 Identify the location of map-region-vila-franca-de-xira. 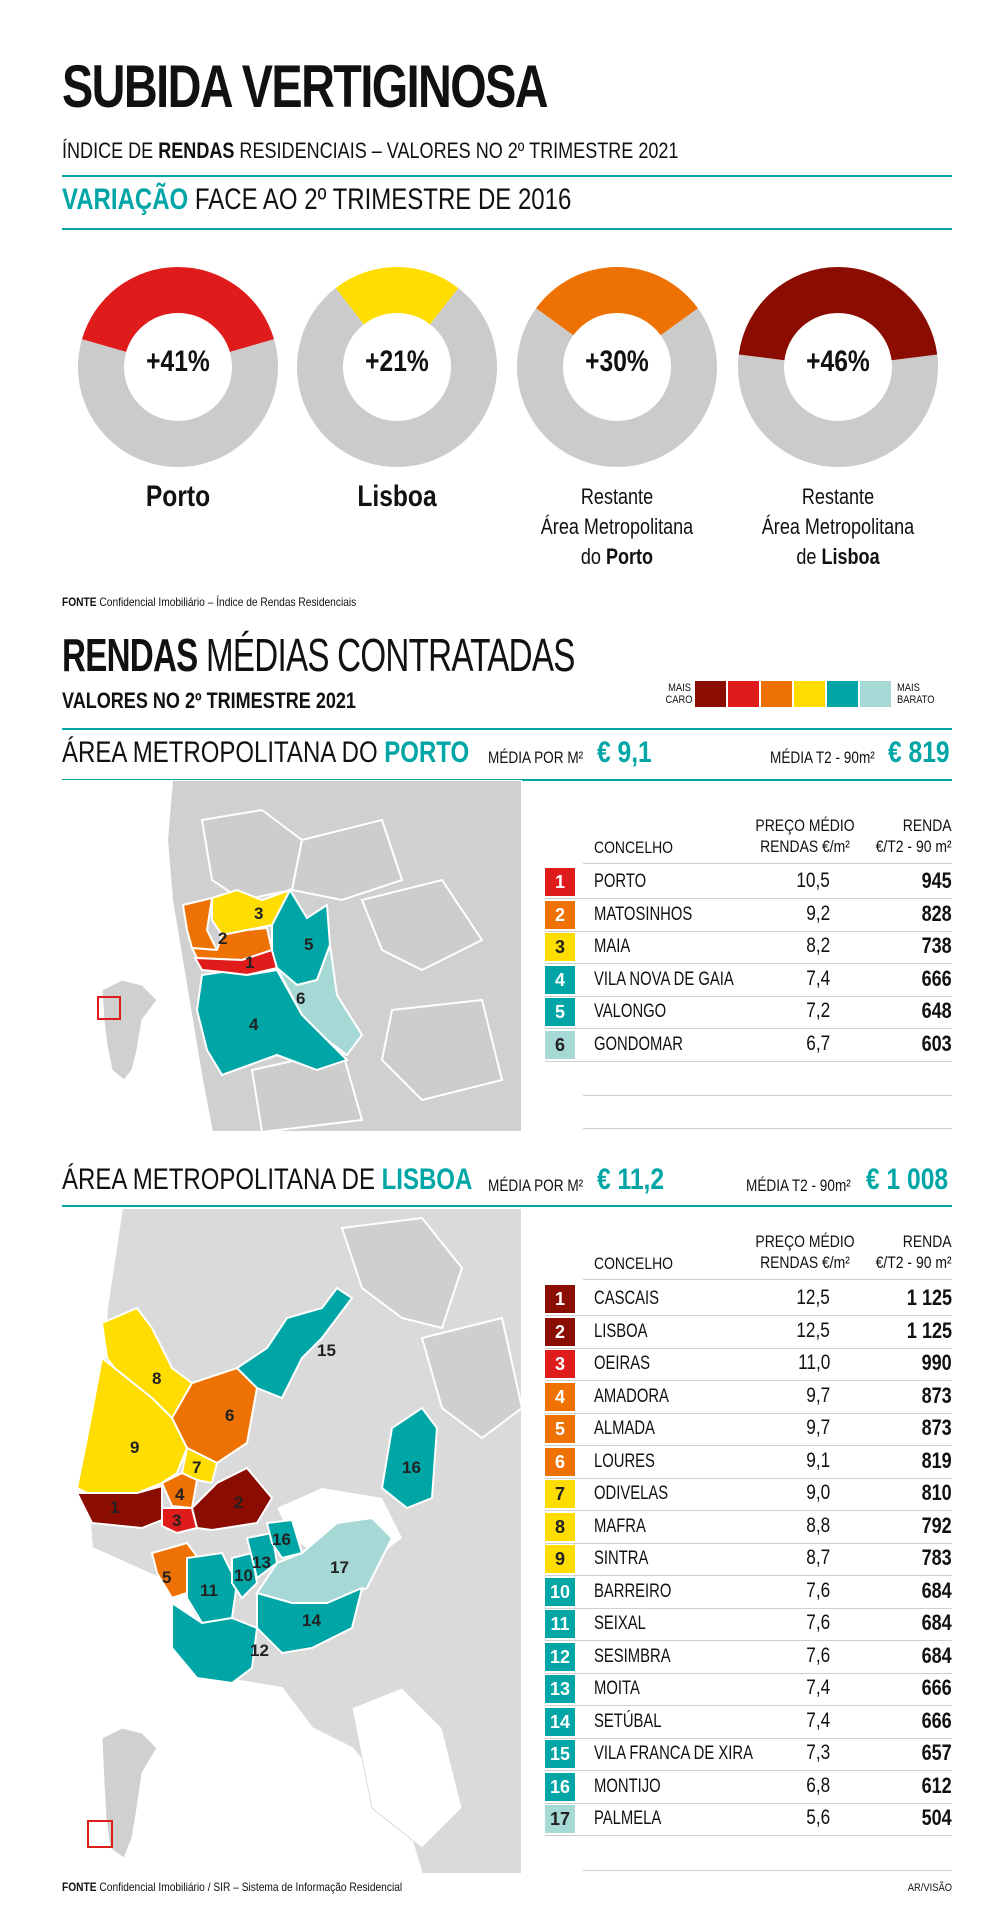
(294, 1343).